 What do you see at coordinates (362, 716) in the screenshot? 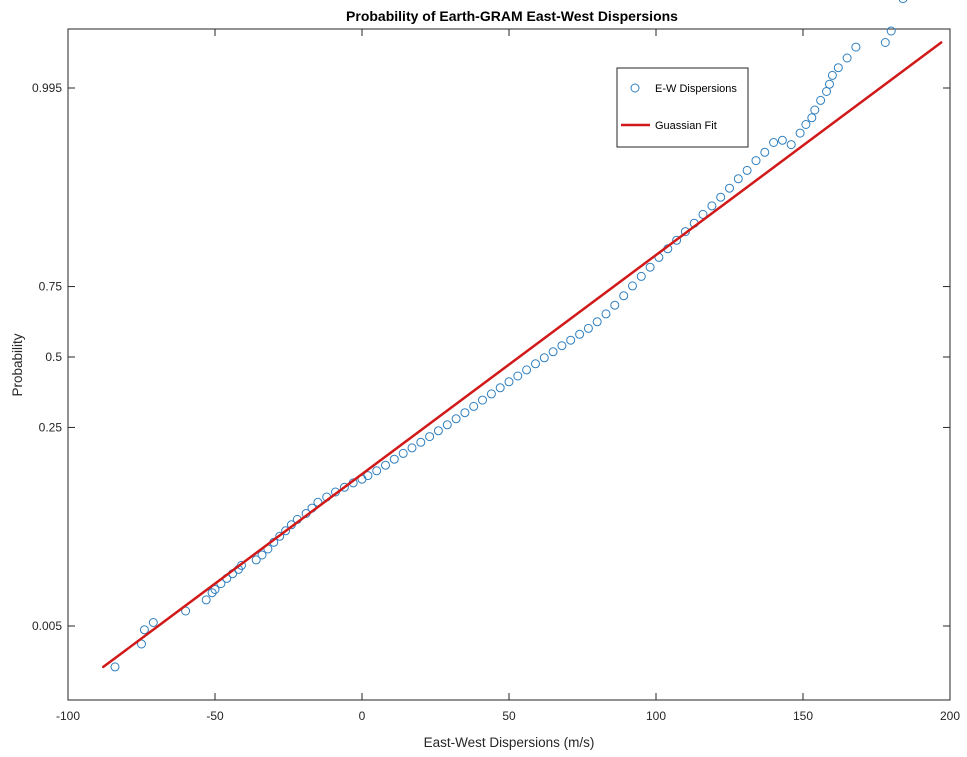
I see `x-tick-label: 0` at bounding box center [362, 716].